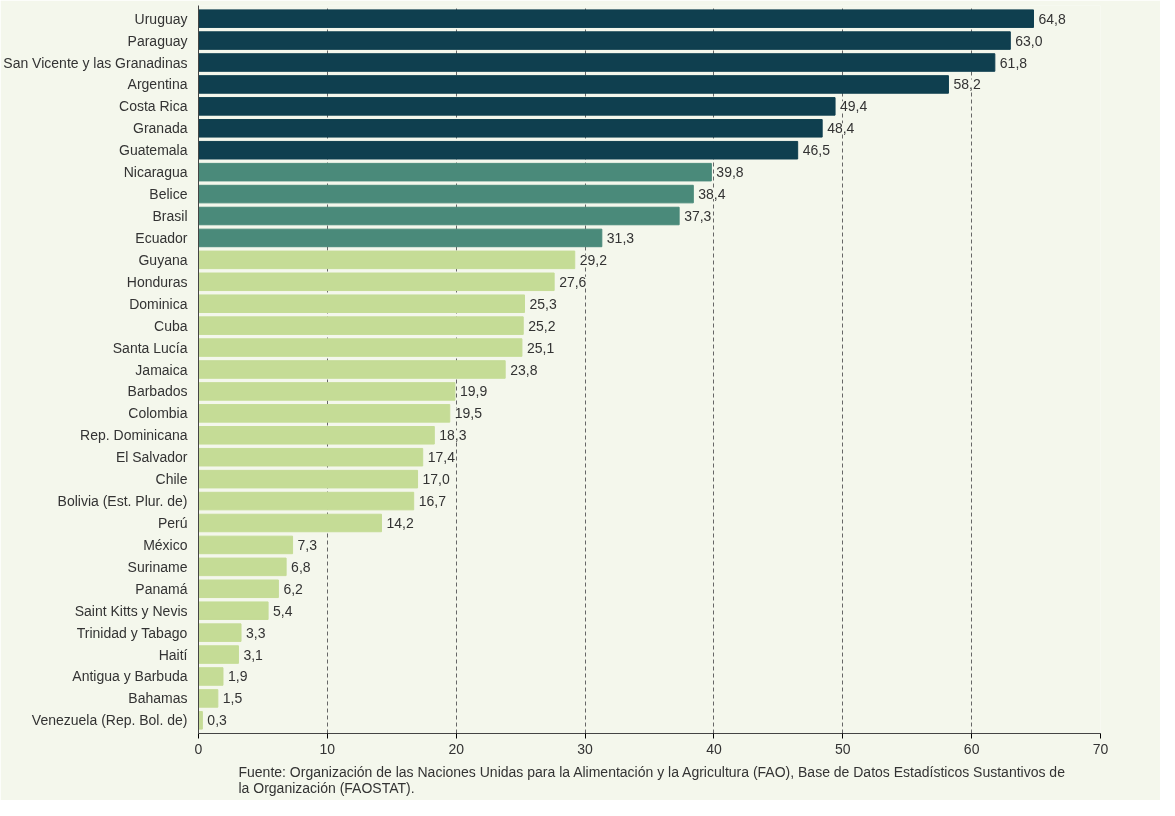 The height and width of the screenshot is (816, 1175). I want to click on x-tick-label: 70, so click(1100, 748).